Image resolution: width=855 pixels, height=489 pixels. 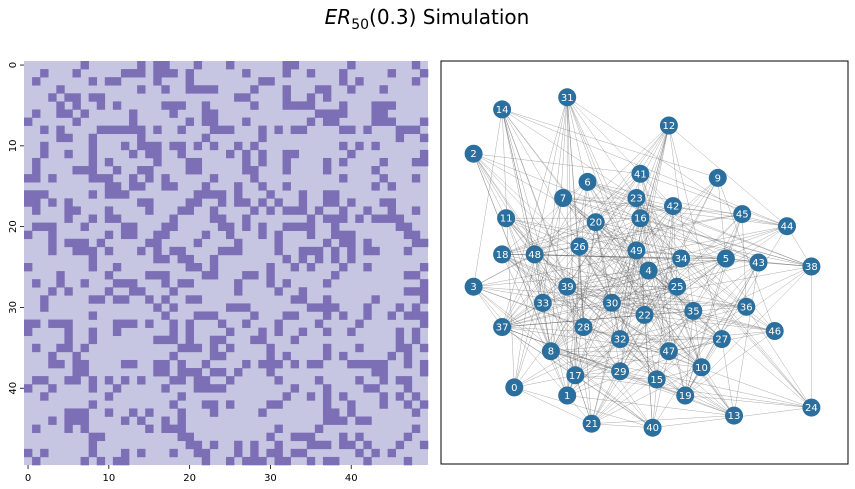 I want to click on network-node-label: 18, so click(x=502, y=255).